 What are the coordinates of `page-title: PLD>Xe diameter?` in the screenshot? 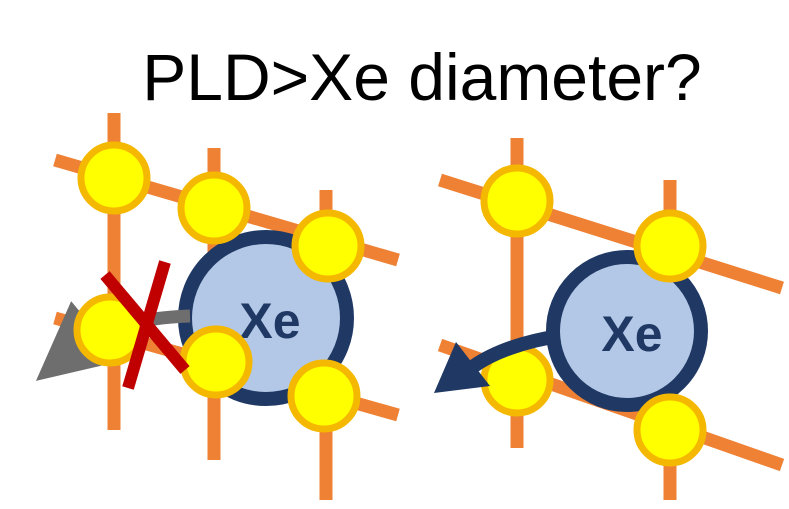 It's located at (422, 77).